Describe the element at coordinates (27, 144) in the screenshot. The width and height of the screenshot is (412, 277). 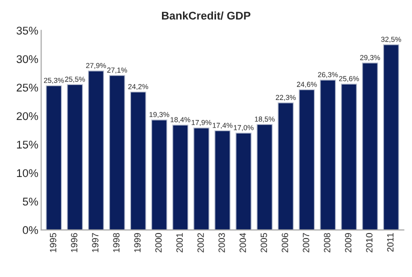
I see `y-tick-label: 15%` at that location.